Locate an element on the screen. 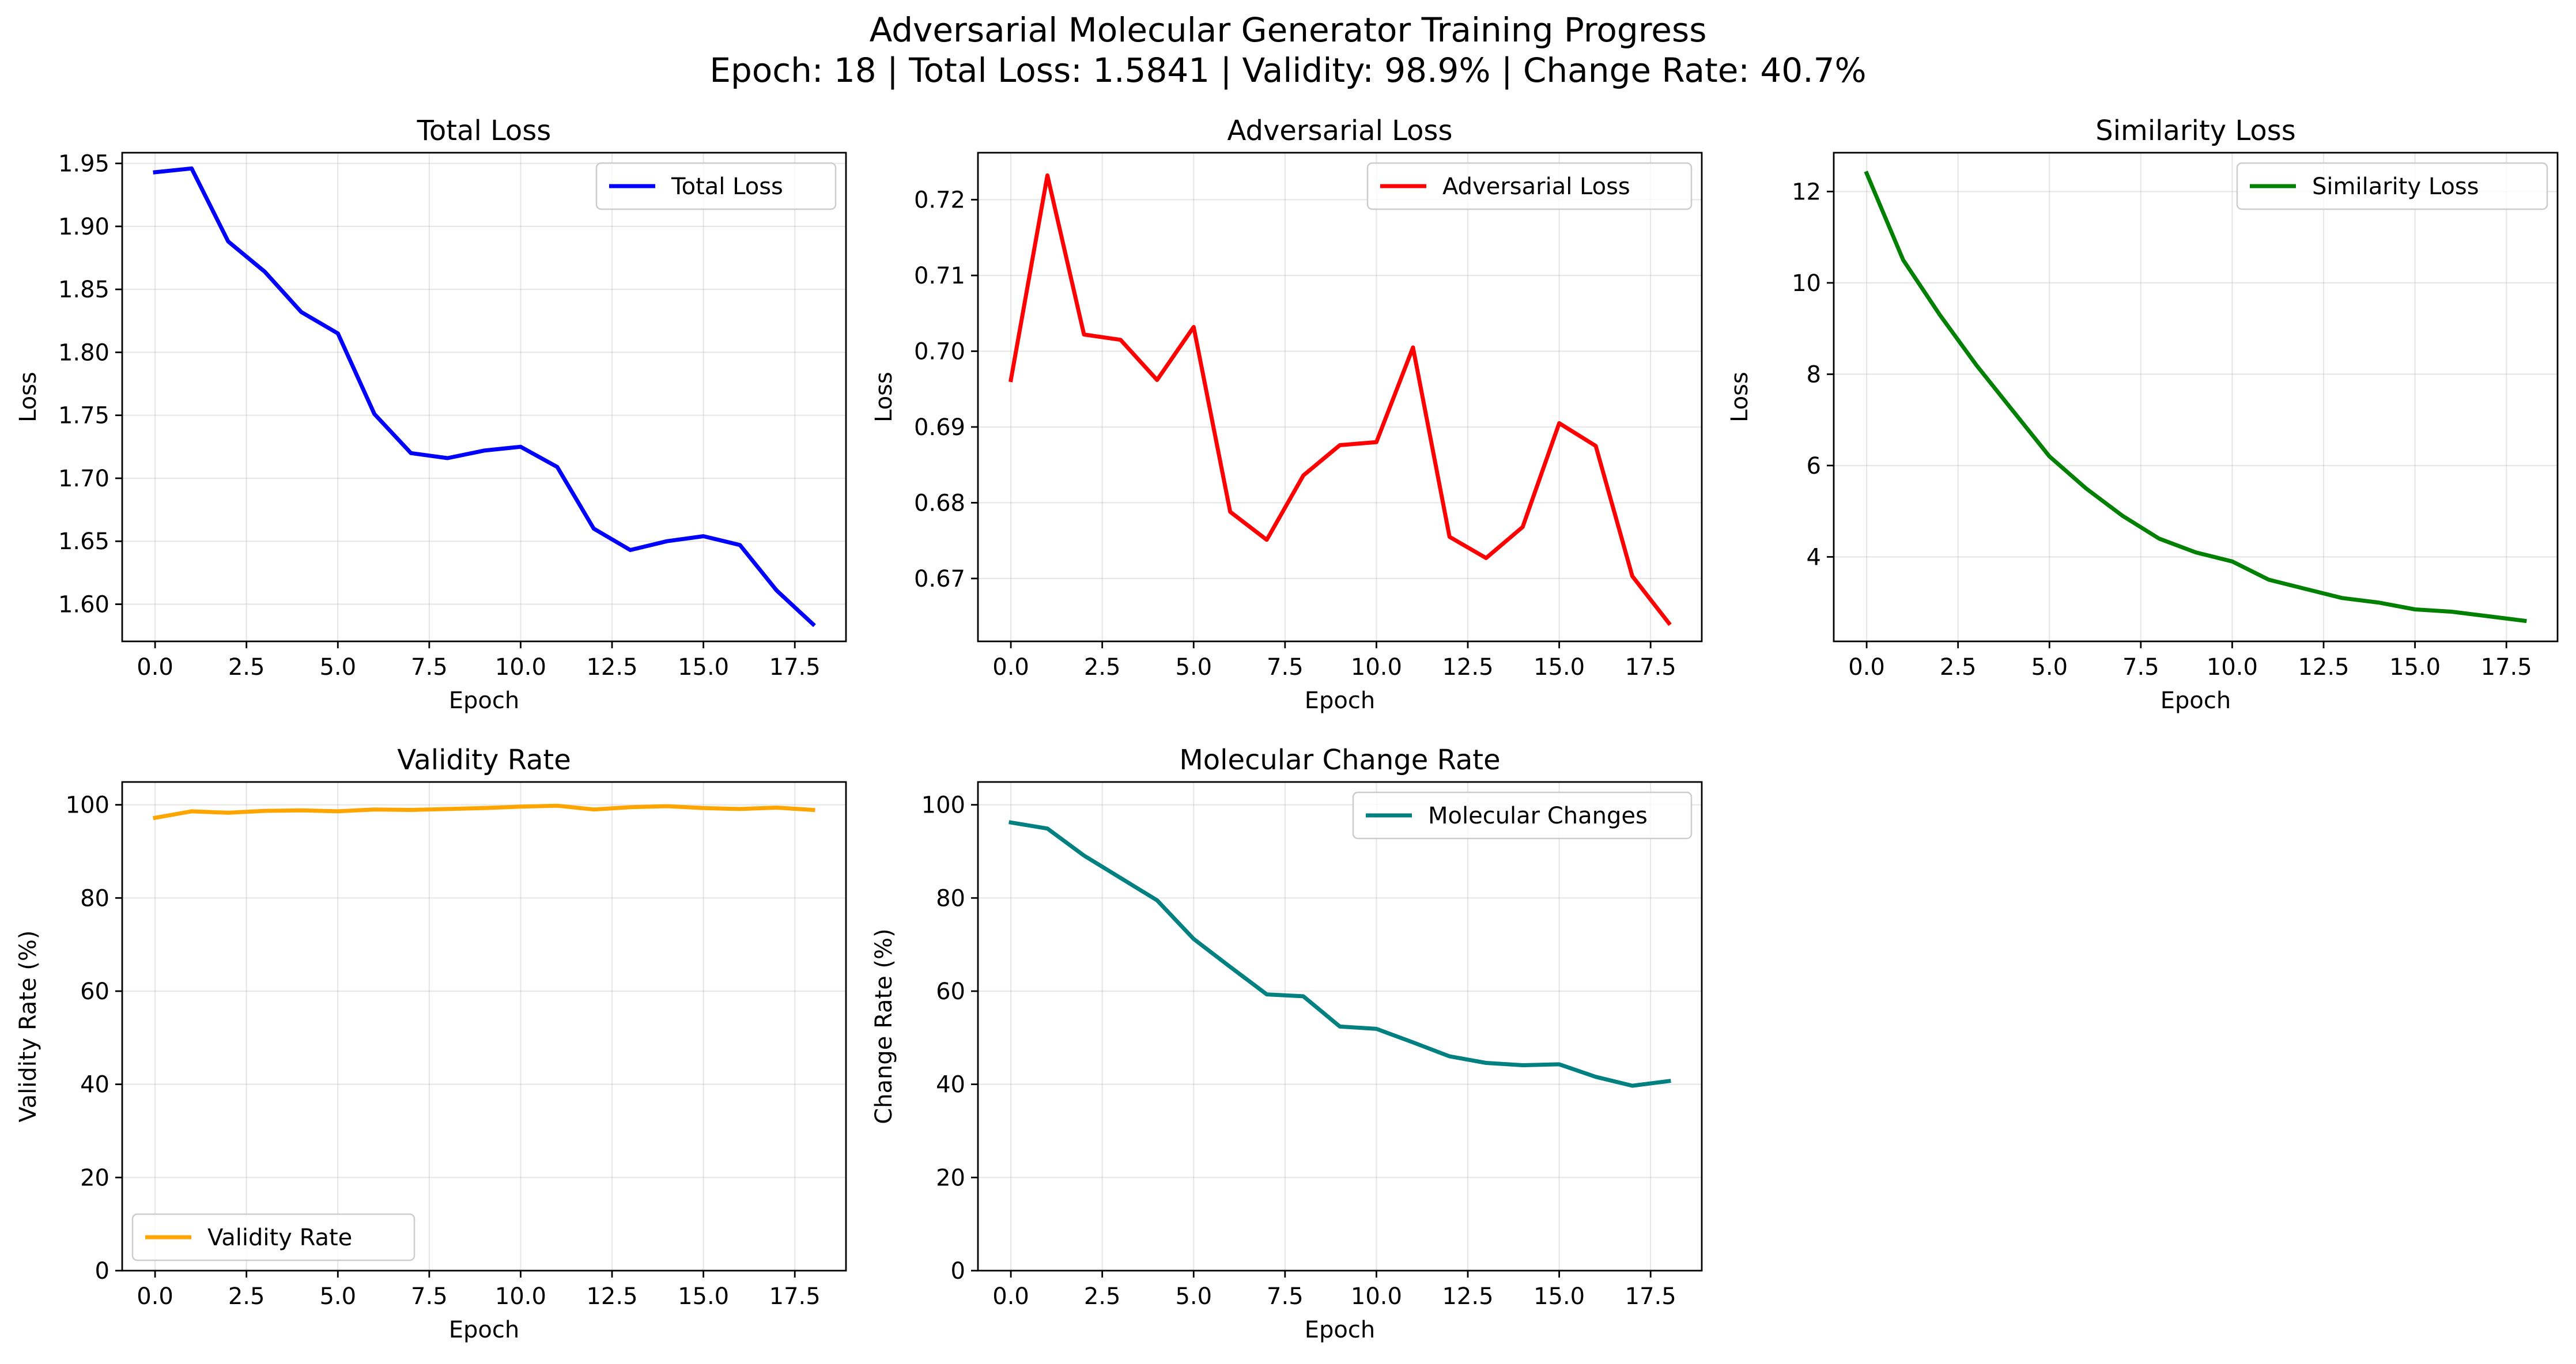 The width and height of the screenshot is (2576, 1364). y-tick-label: 0.68 is located at coordinates (939, 503).